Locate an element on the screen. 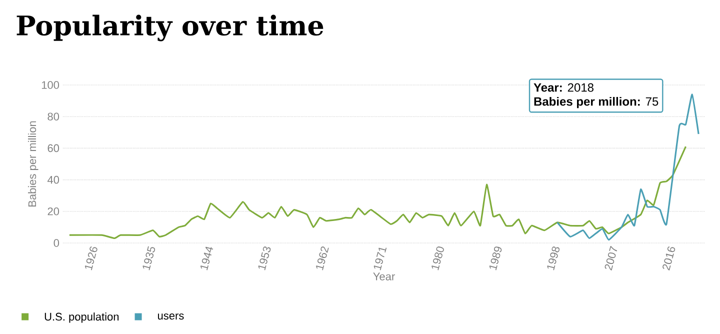 The image size is (720, 334). y-axis-title: Babies per million is located at coordinates (33, 163).